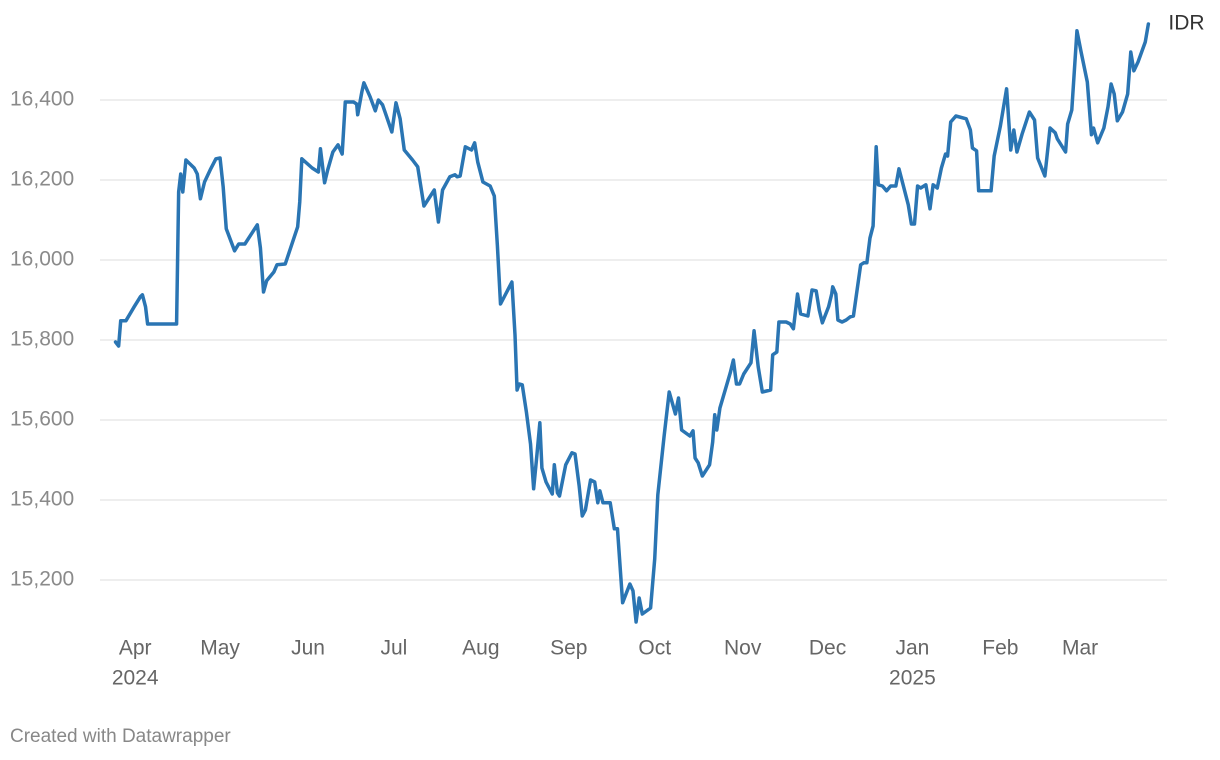 The height and width of the screenshot is (760, 1220). I want to click on y-tick-label: 16,000, so click(42, 259).